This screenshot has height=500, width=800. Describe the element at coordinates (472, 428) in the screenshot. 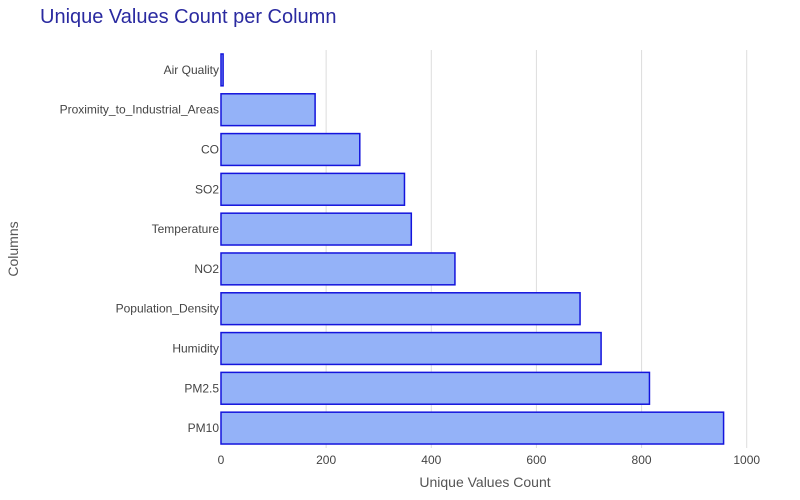

I see `bar-pm10` at that location.